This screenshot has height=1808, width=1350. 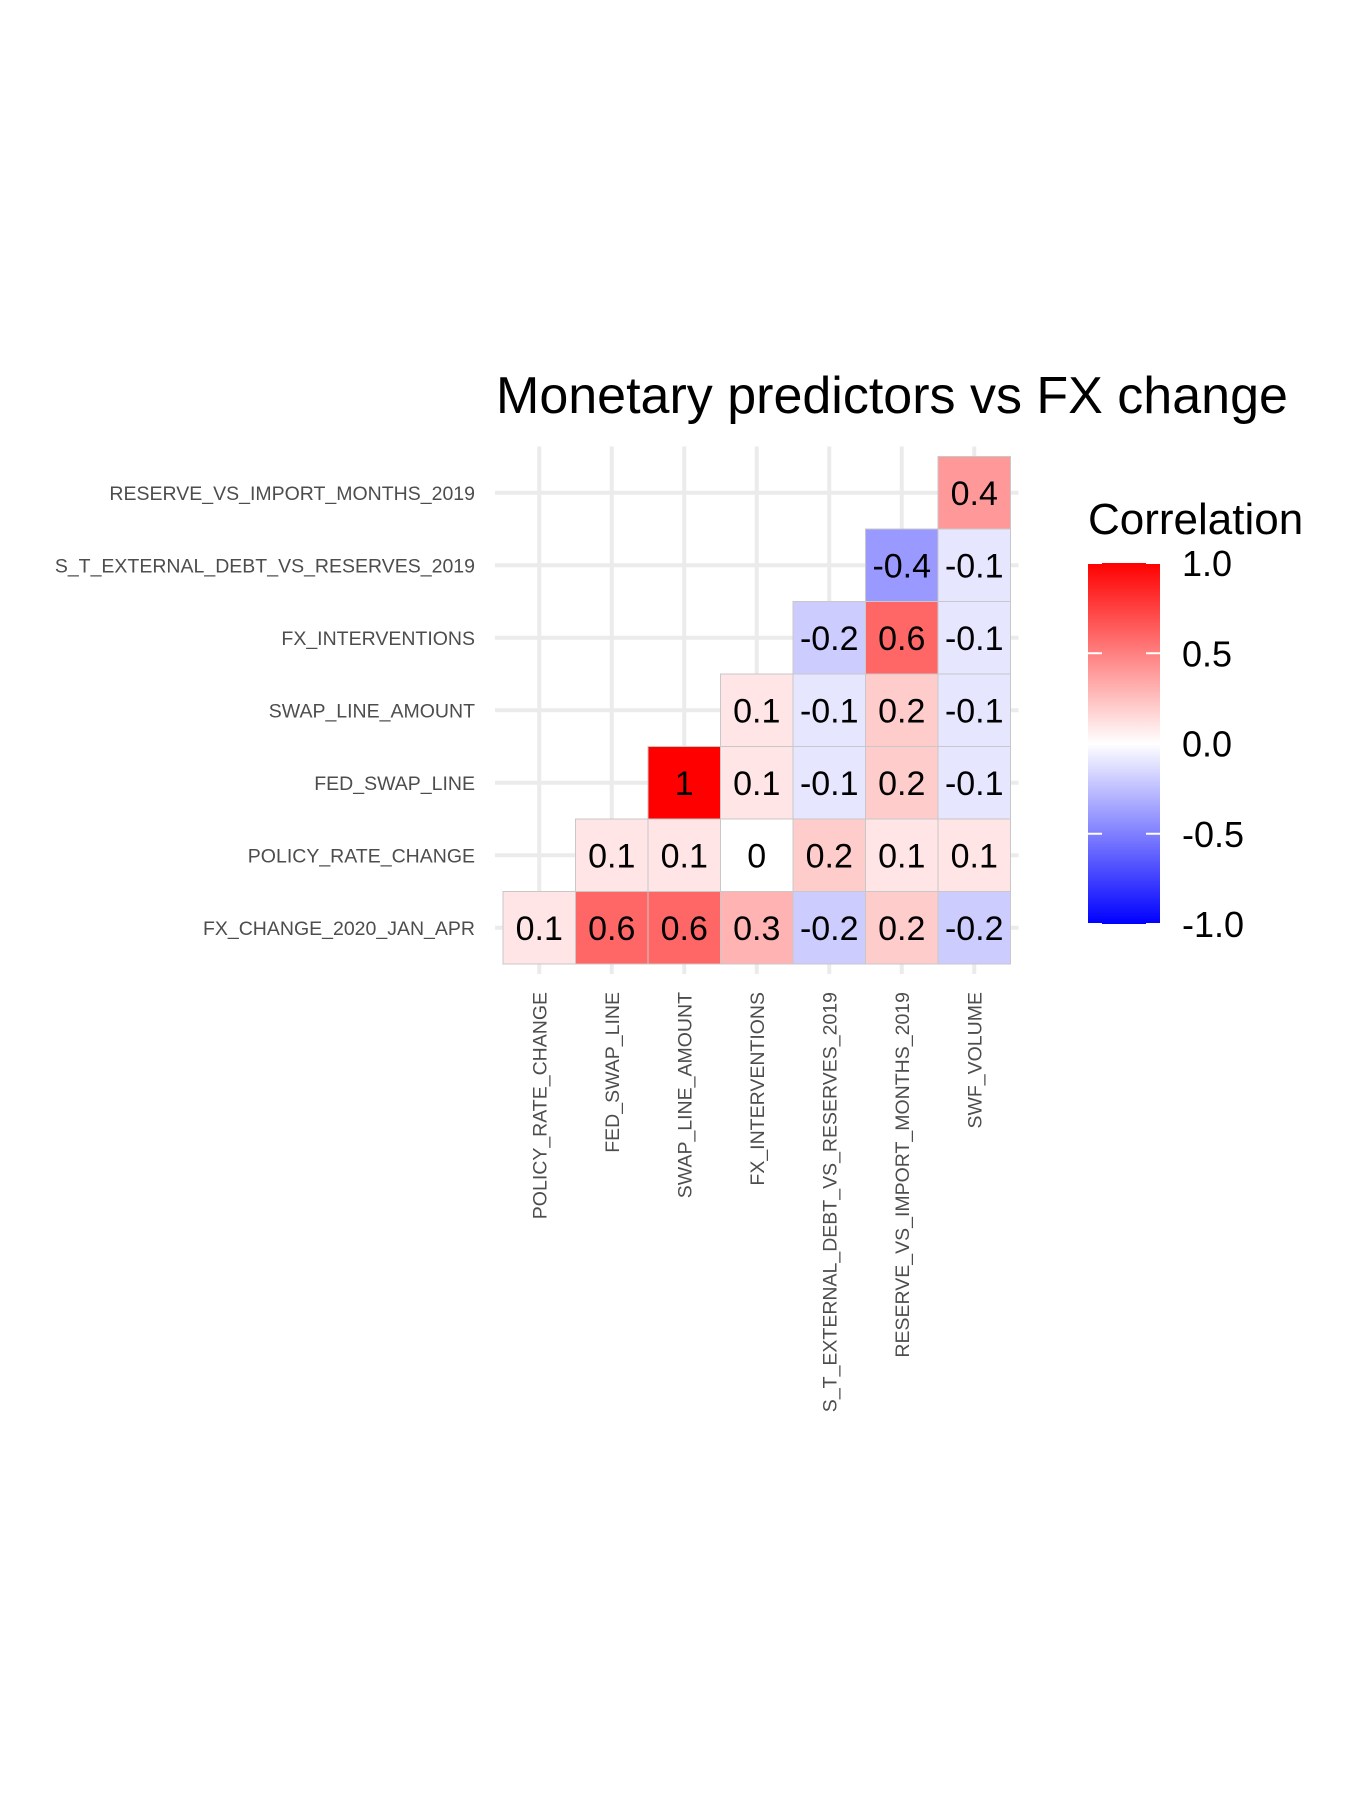 I want to click on y-tick-label: SWAP_LINE_AMOUNT, so click(x=372, y=711).